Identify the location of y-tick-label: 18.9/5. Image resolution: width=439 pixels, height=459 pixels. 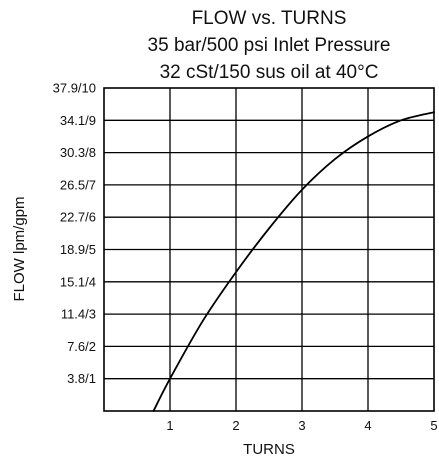
(78, 249).